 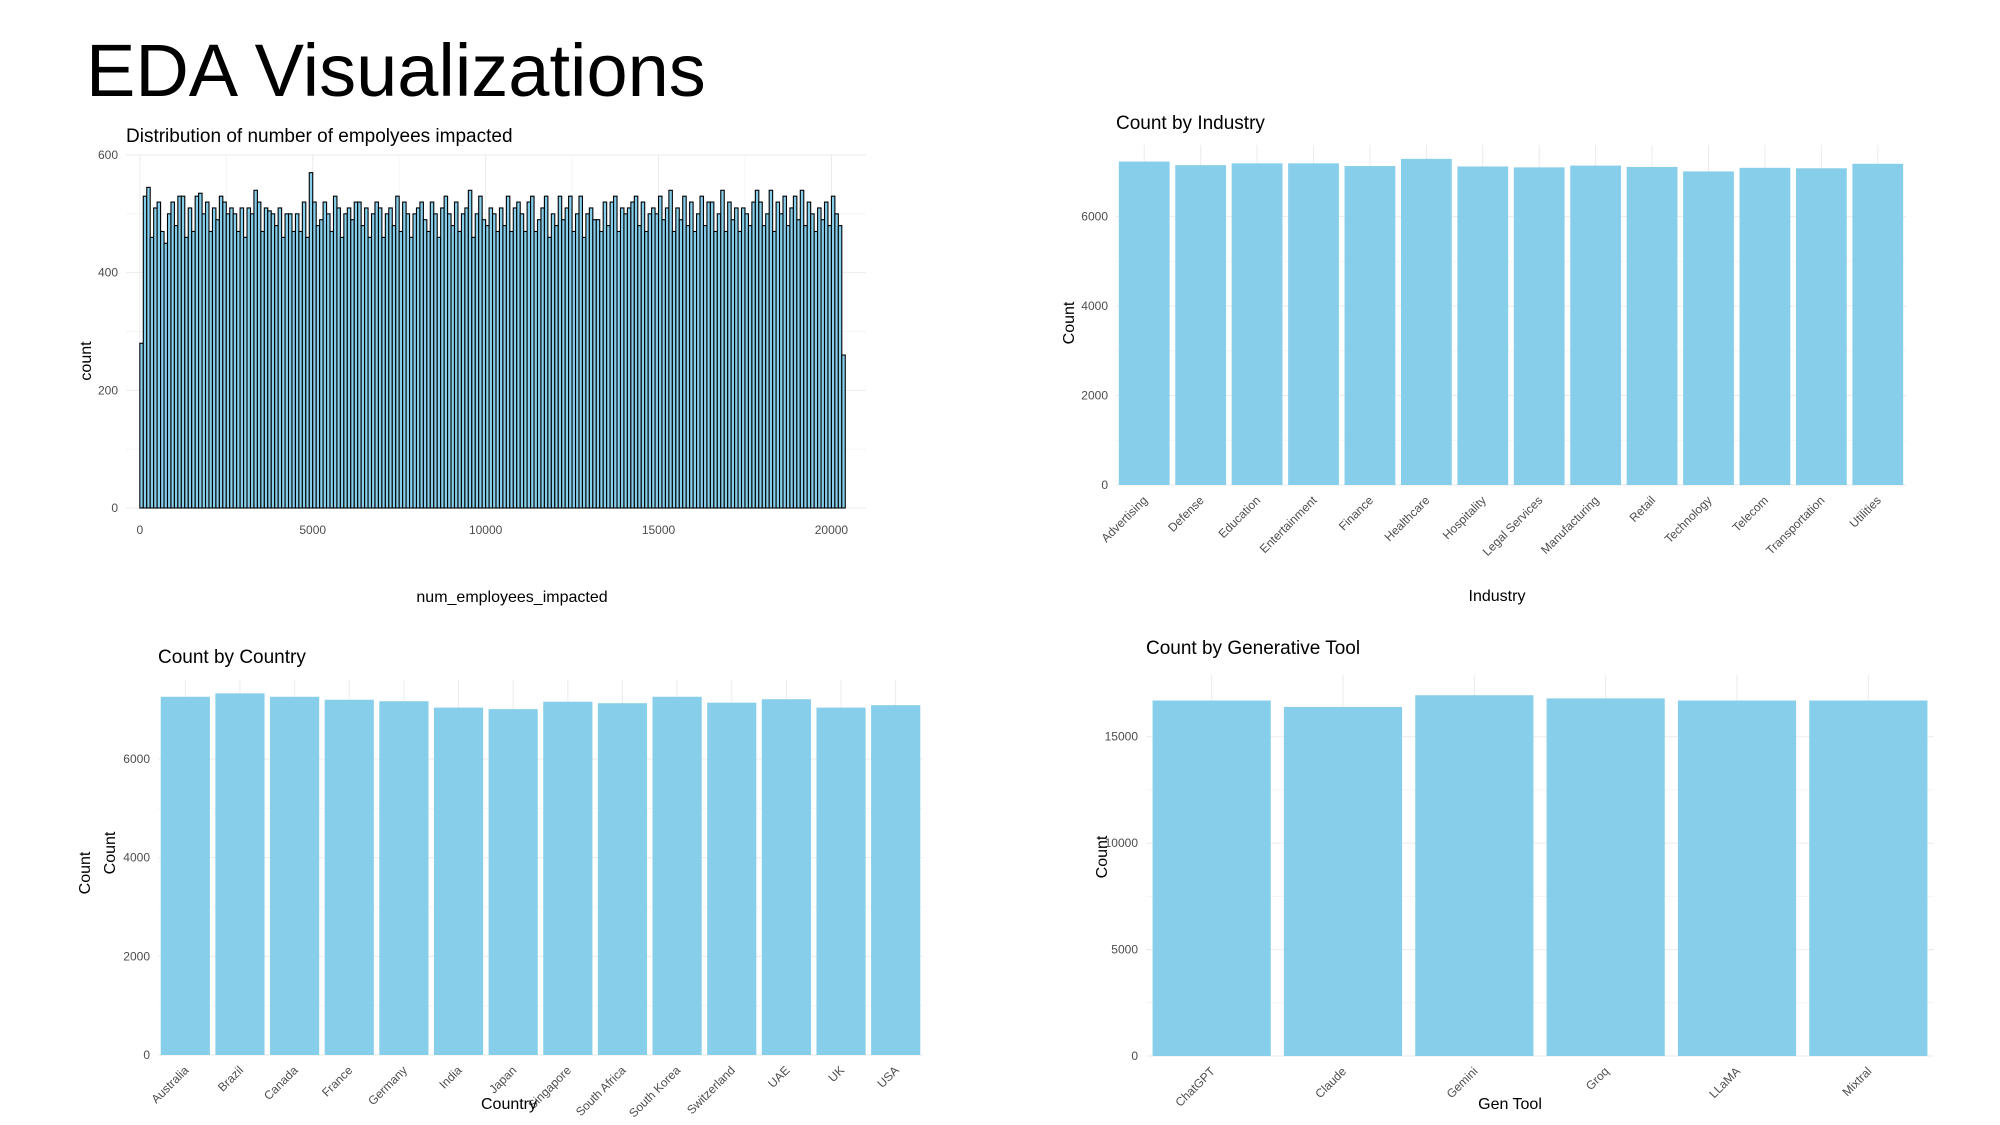 What do you see at coordinates (1868, 878) in the screenshot?
I see `bar-mixtral` at bounding box center [1868, 878].